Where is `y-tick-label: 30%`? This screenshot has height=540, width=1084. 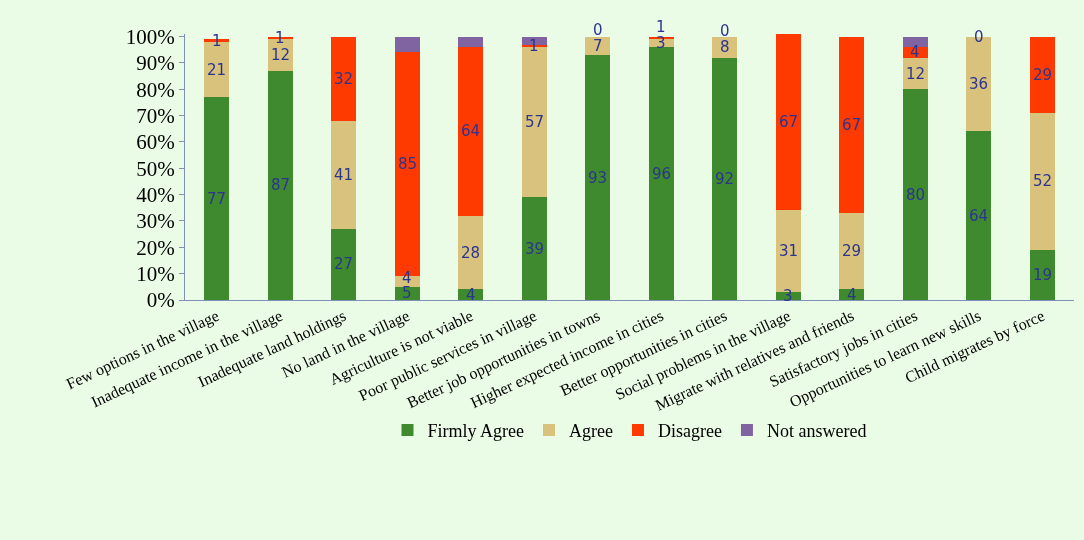
y-tick-label: 30% is located at coordinates (155, 221).